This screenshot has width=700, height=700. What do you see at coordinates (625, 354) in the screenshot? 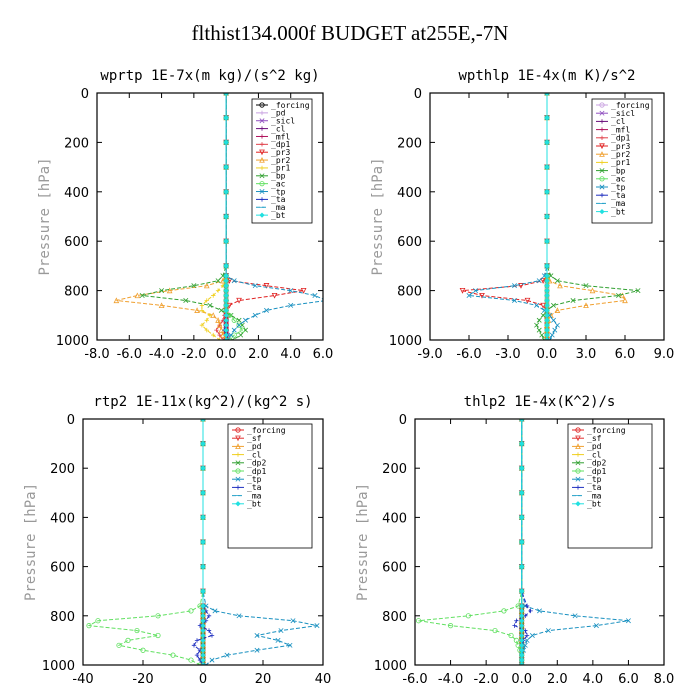
I see `x-tick-label: 6.0` at bounding box center [625, 354].